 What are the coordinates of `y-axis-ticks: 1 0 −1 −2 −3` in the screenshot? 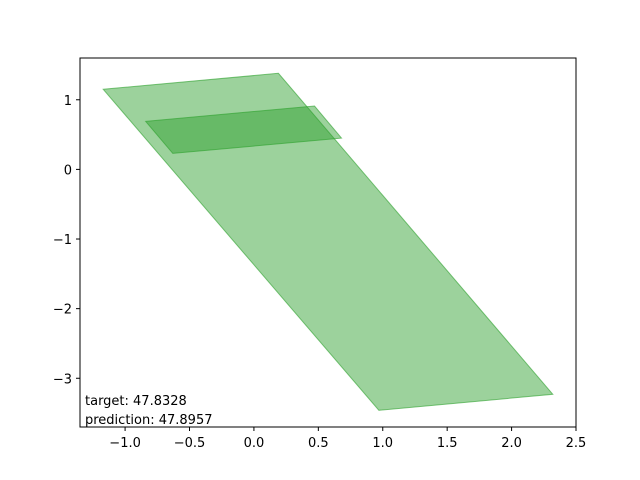 It's located at (66, 240).